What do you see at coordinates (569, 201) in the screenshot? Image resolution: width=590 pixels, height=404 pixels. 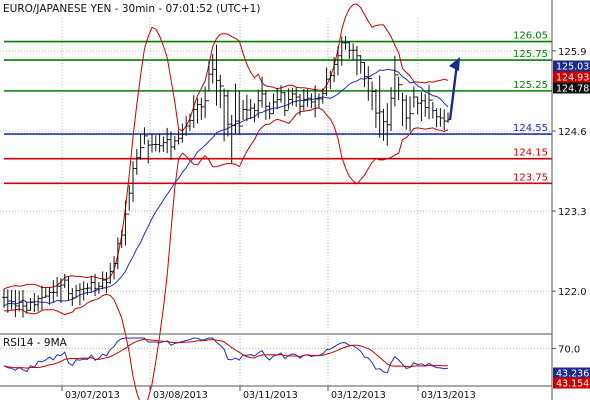 I see `price-axis: 125.9 124.6 123.3 122.0 70.0` at bounding box center [569, 201].